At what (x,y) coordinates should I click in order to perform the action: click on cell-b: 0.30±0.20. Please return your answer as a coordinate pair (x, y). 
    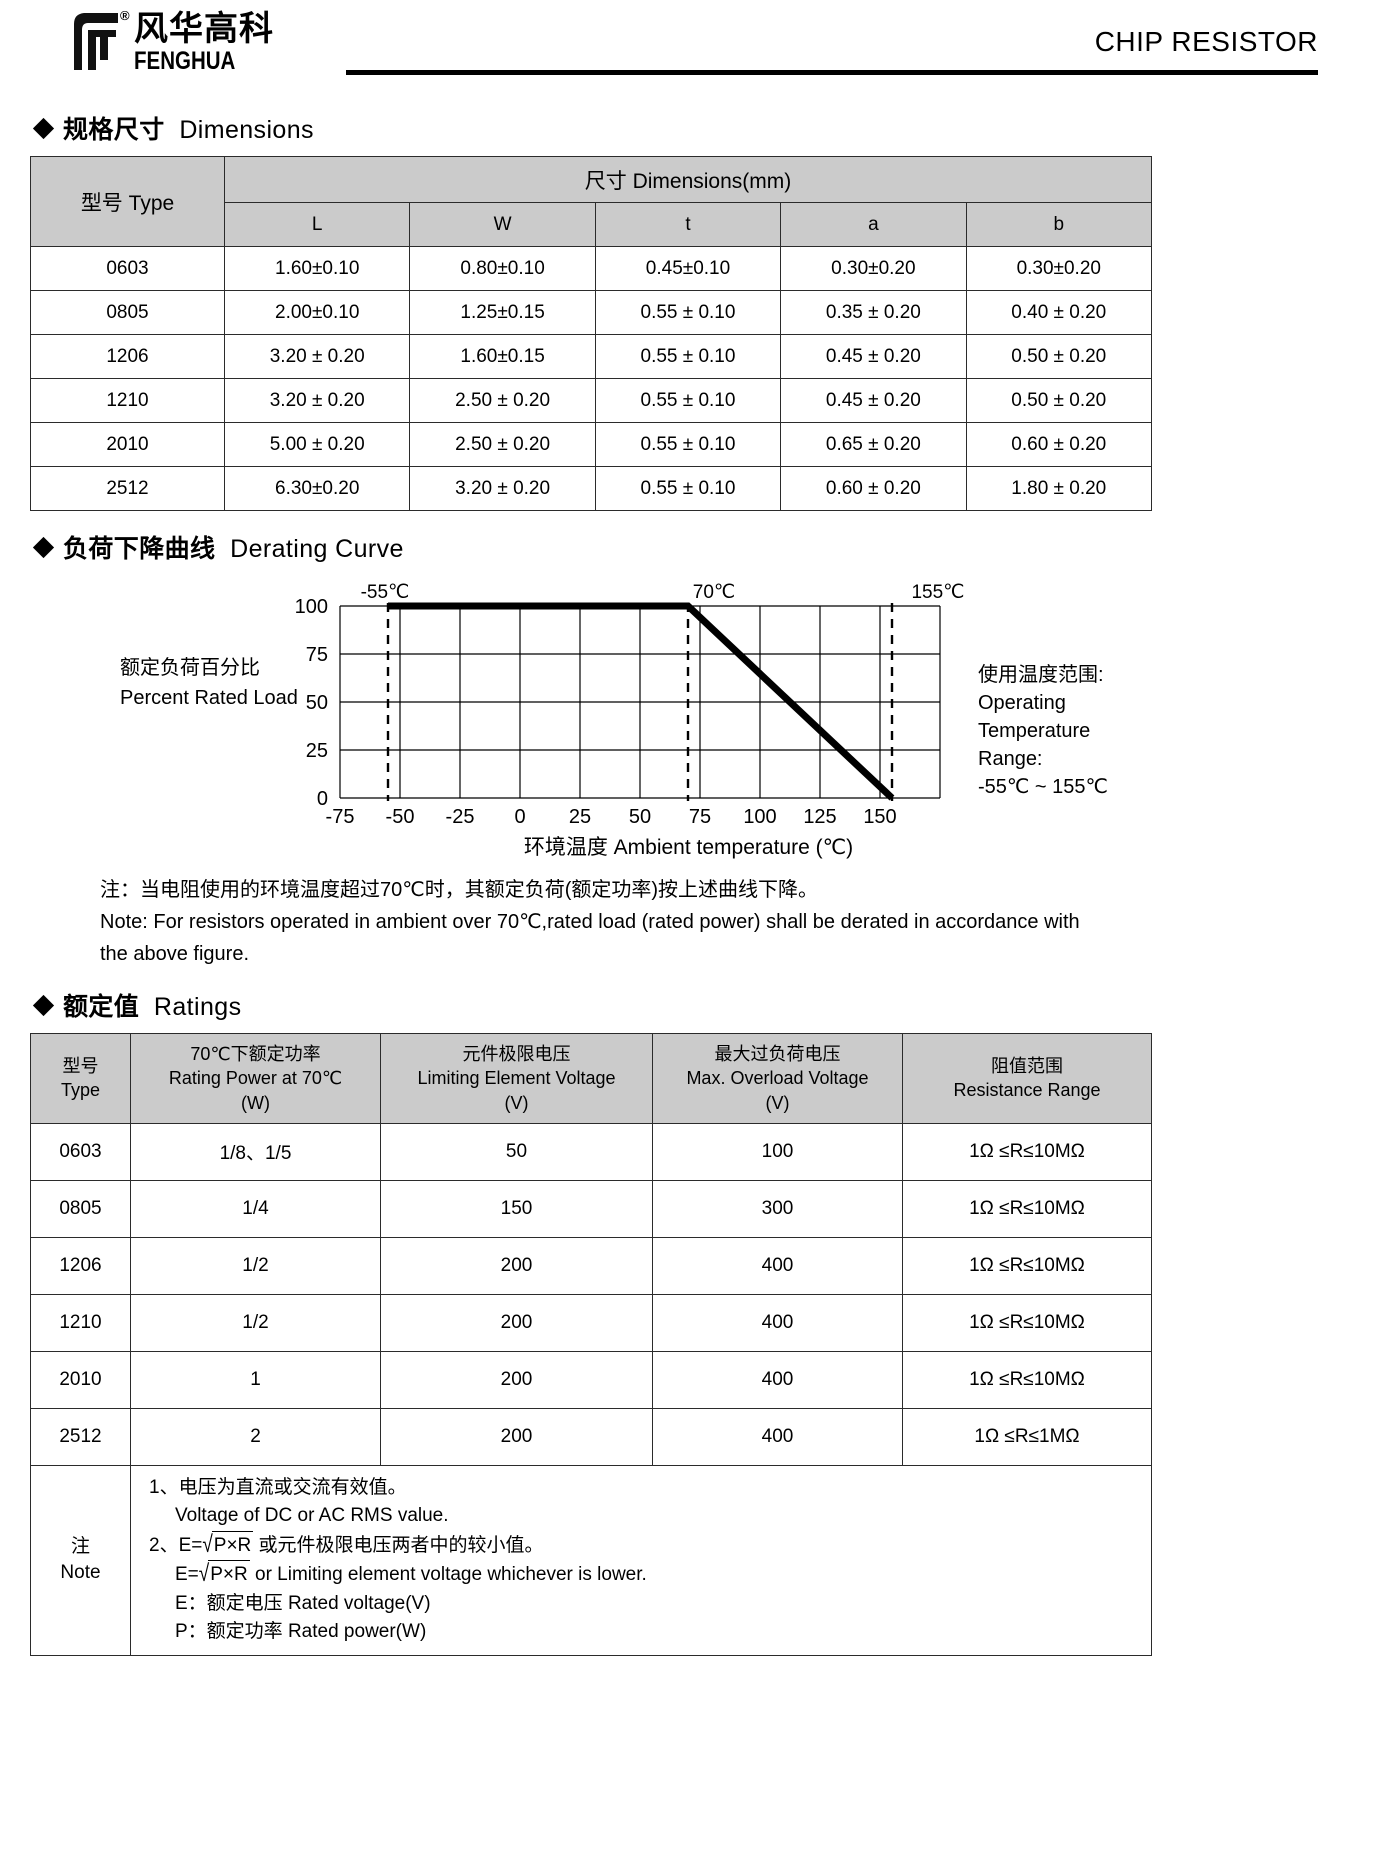
    Looking at the image, I should click on (1059, 268).